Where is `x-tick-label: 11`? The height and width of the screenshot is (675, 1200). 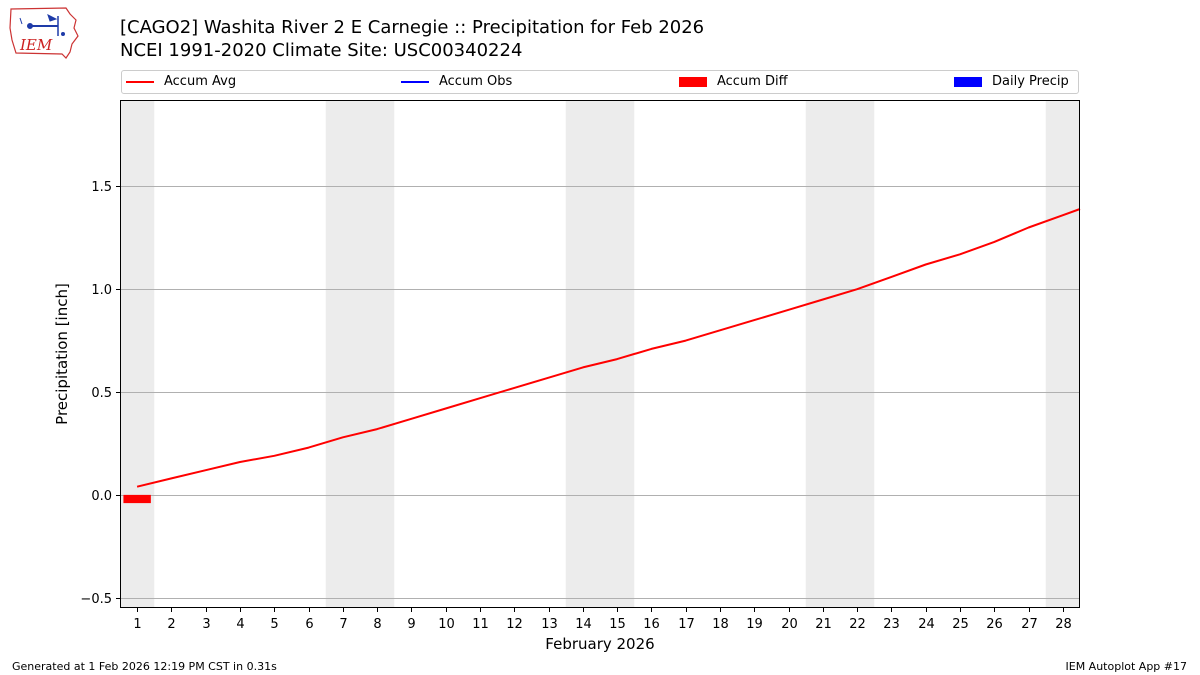 x-tick-label: 11 is located at coordinates (480, 624).